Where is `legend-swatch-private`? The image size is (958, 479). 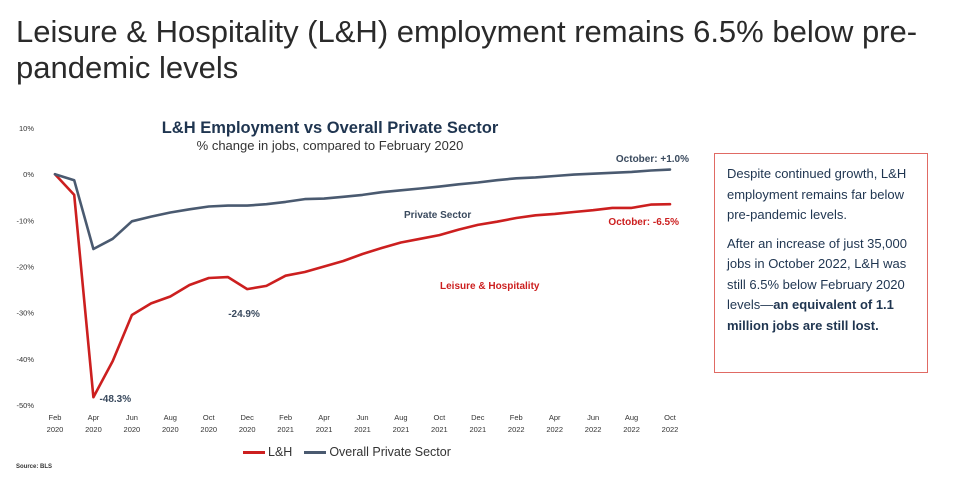
legend-swatch-private is located at coordinates (315, 452).